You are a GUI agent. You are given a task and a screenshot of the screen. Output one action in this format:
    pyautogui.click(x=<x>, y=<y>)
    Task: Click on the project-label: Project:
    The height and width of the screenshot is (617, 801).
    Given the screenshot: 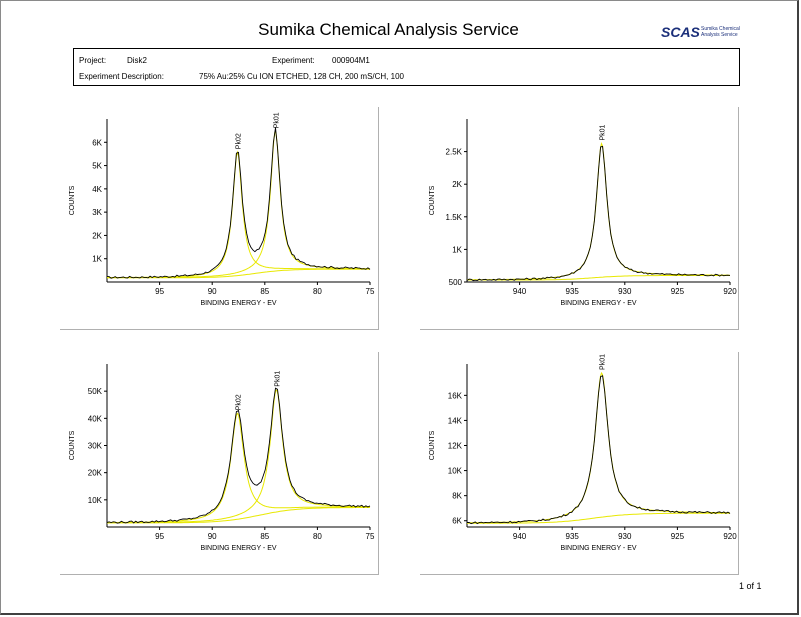 What is the action you would take?
    pyautogui.click(x=93, y=60)
    